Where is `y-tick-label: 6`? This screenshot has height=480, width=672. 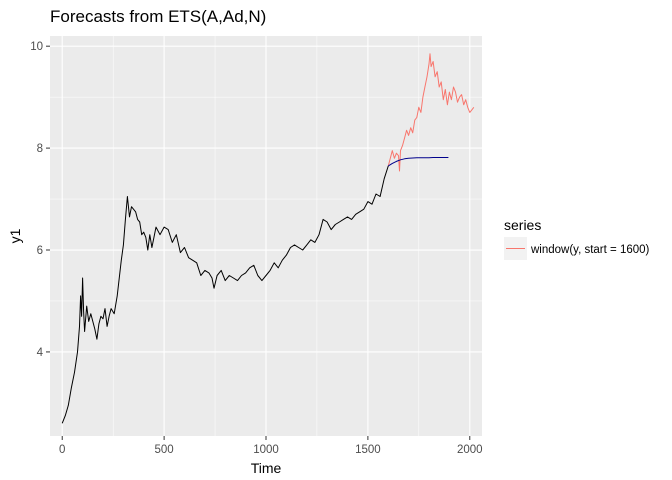
y-tick-label: 6 is located at coordinates (40, 251).